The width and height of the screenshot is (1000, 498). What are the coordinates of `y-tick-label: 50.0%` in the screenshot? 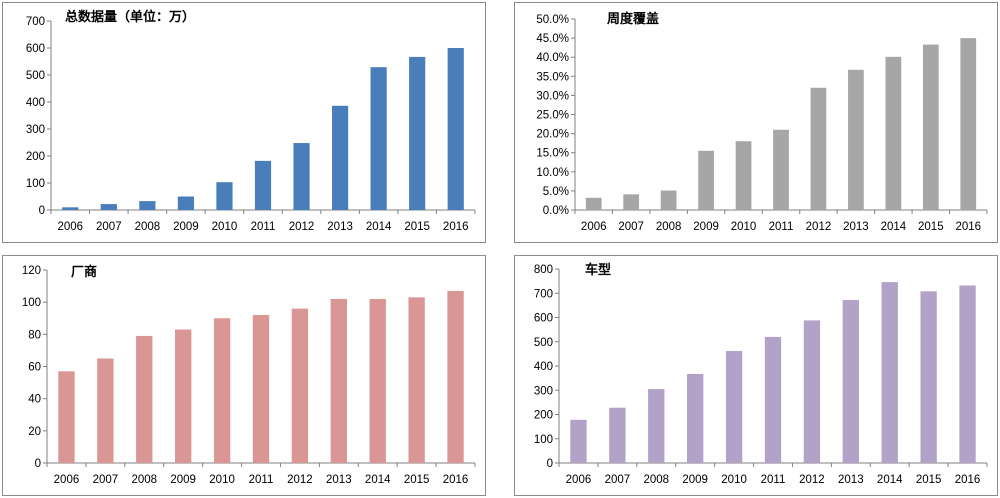 It's located at (552, 20).